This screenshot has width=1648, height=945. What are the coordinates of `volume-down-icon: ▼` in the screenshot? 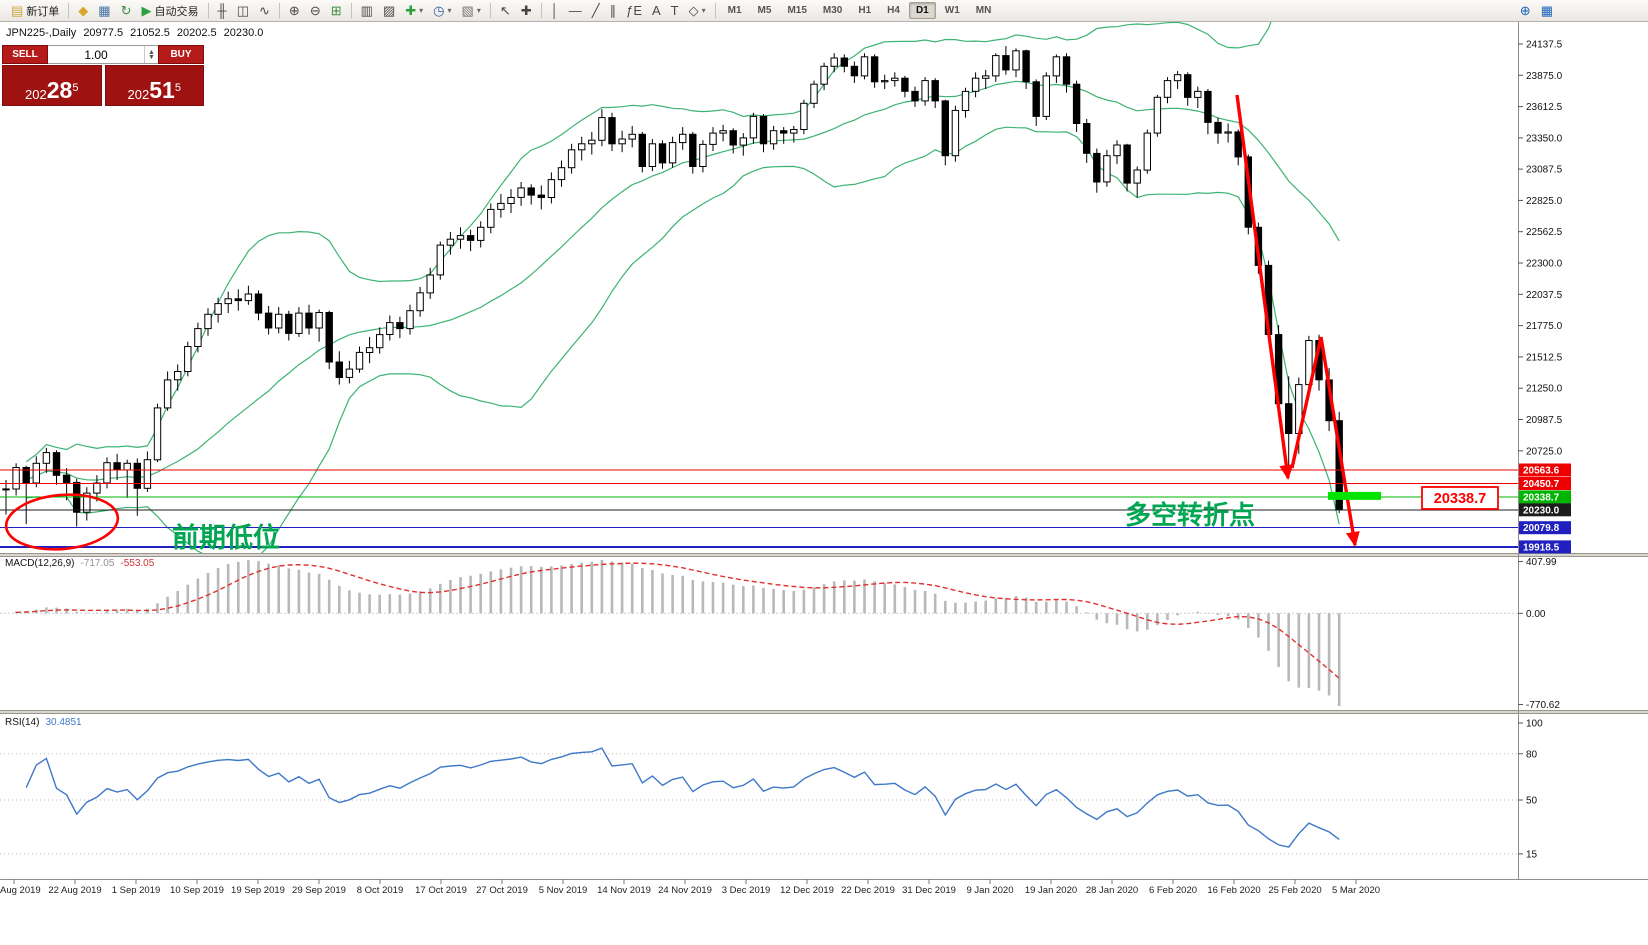 It's located at (151, 57).